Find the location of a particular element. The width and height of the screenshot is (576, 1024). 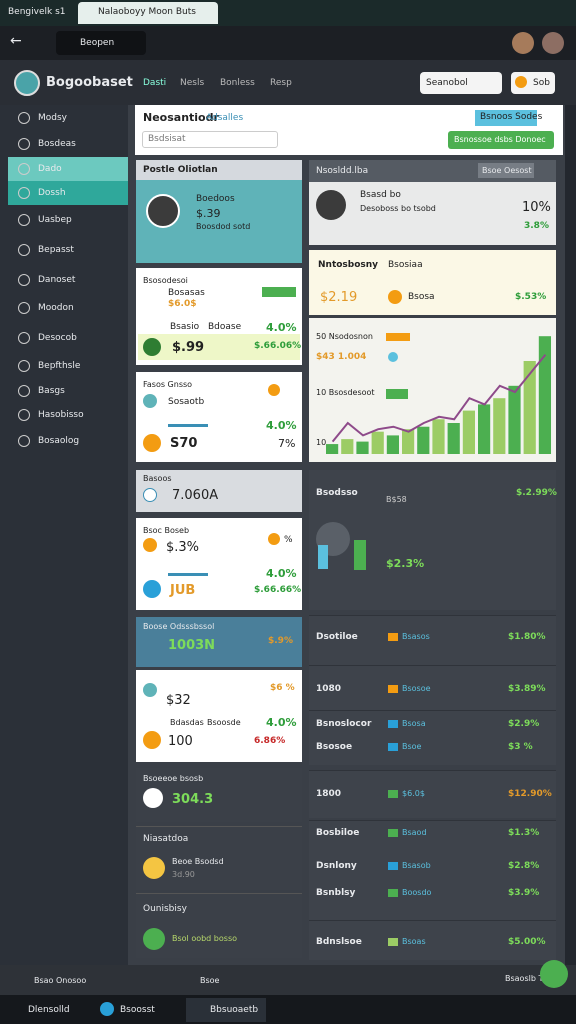

row-text: Bsasos is located at coordinates (416, 636).